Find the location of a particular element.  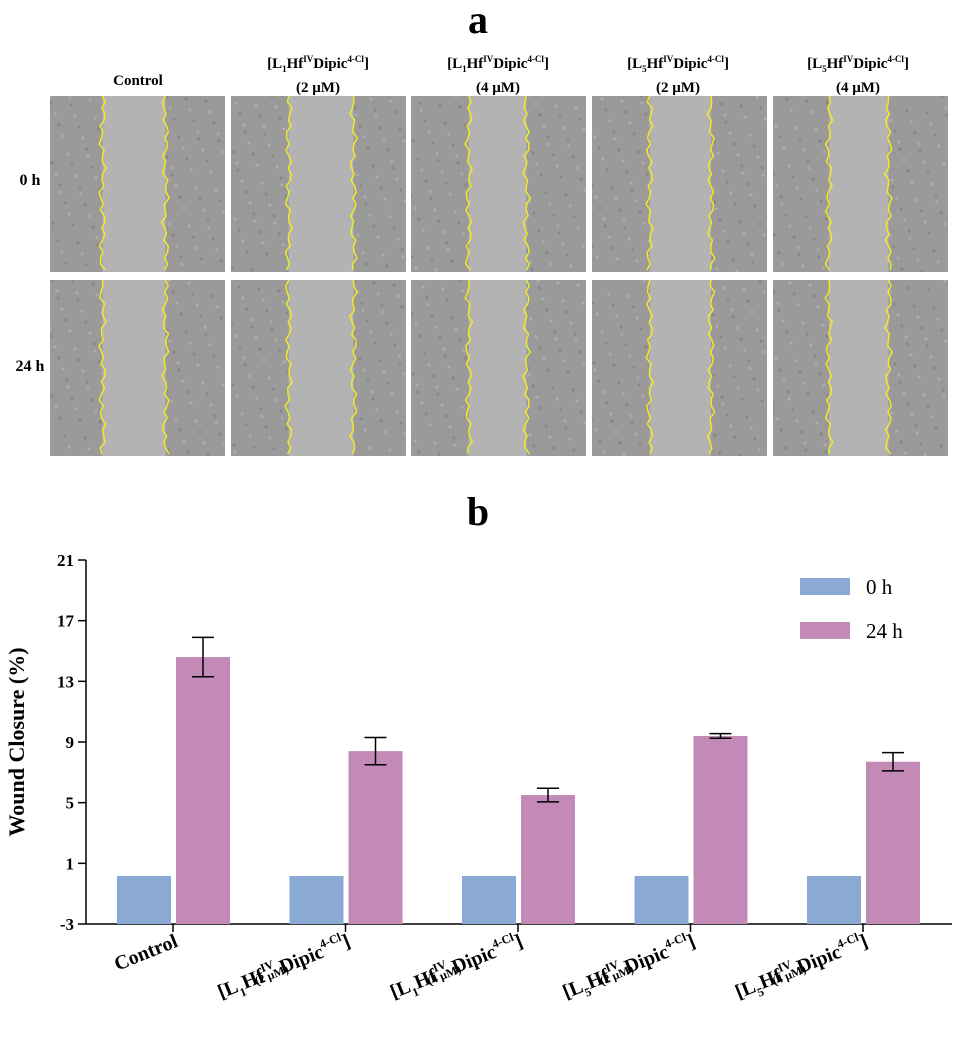

legend-swatch-0h is located at coordinates (825, 586).